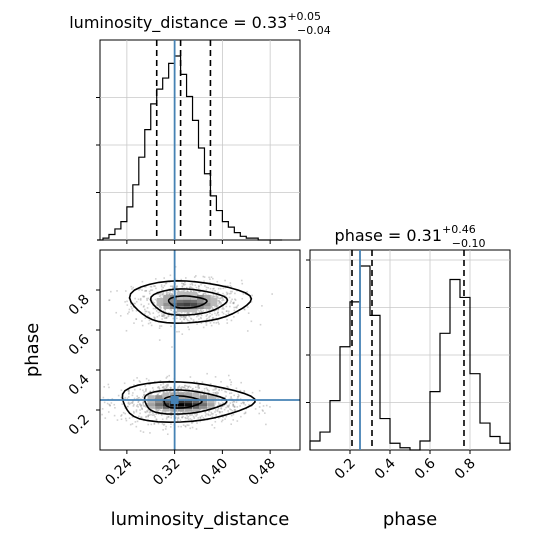 This screenshot has width=550, height=555. I want to click on density-cell, so click(214, 302).